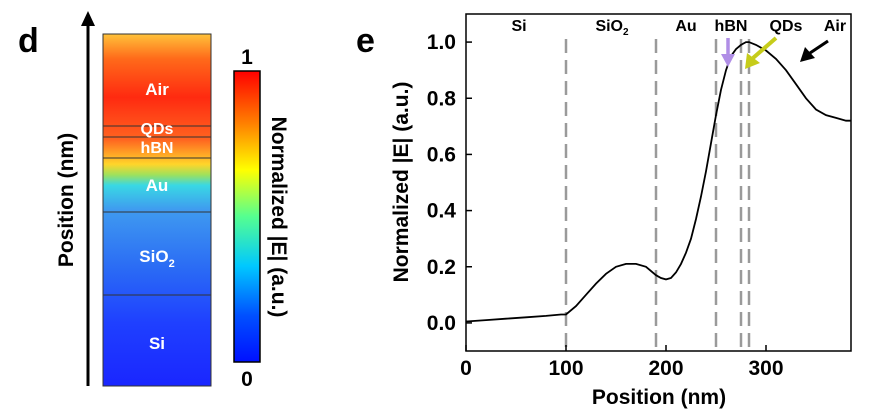 Image resolution: width=892 pixels, height=419 pixels. What do you see at coordinates (247, 57) in the screenshot?
I see `colorbar-max-label: 1` at bounding box center [247, 57].